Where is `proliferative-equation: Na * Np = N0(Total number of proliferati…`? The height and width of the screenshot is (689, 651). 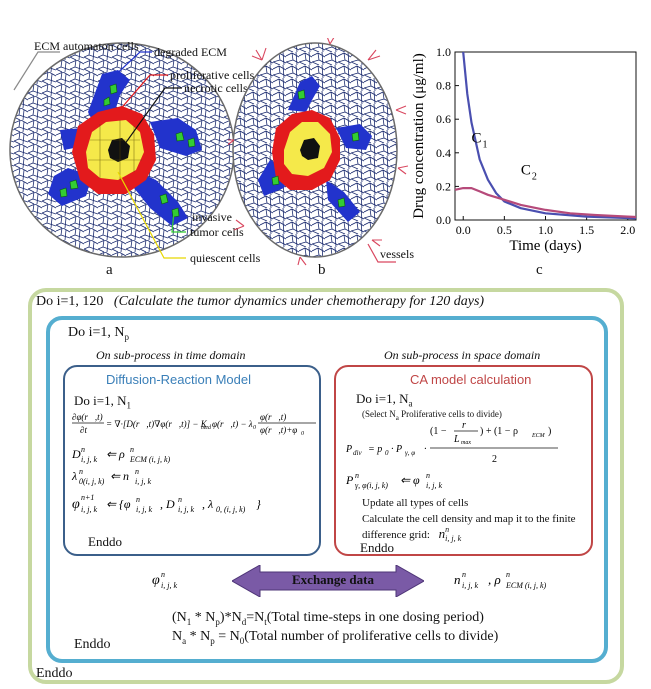 proliferative-equation: Na * Np = N0(Total number of proliferati… is located at coordinates (335, 639).